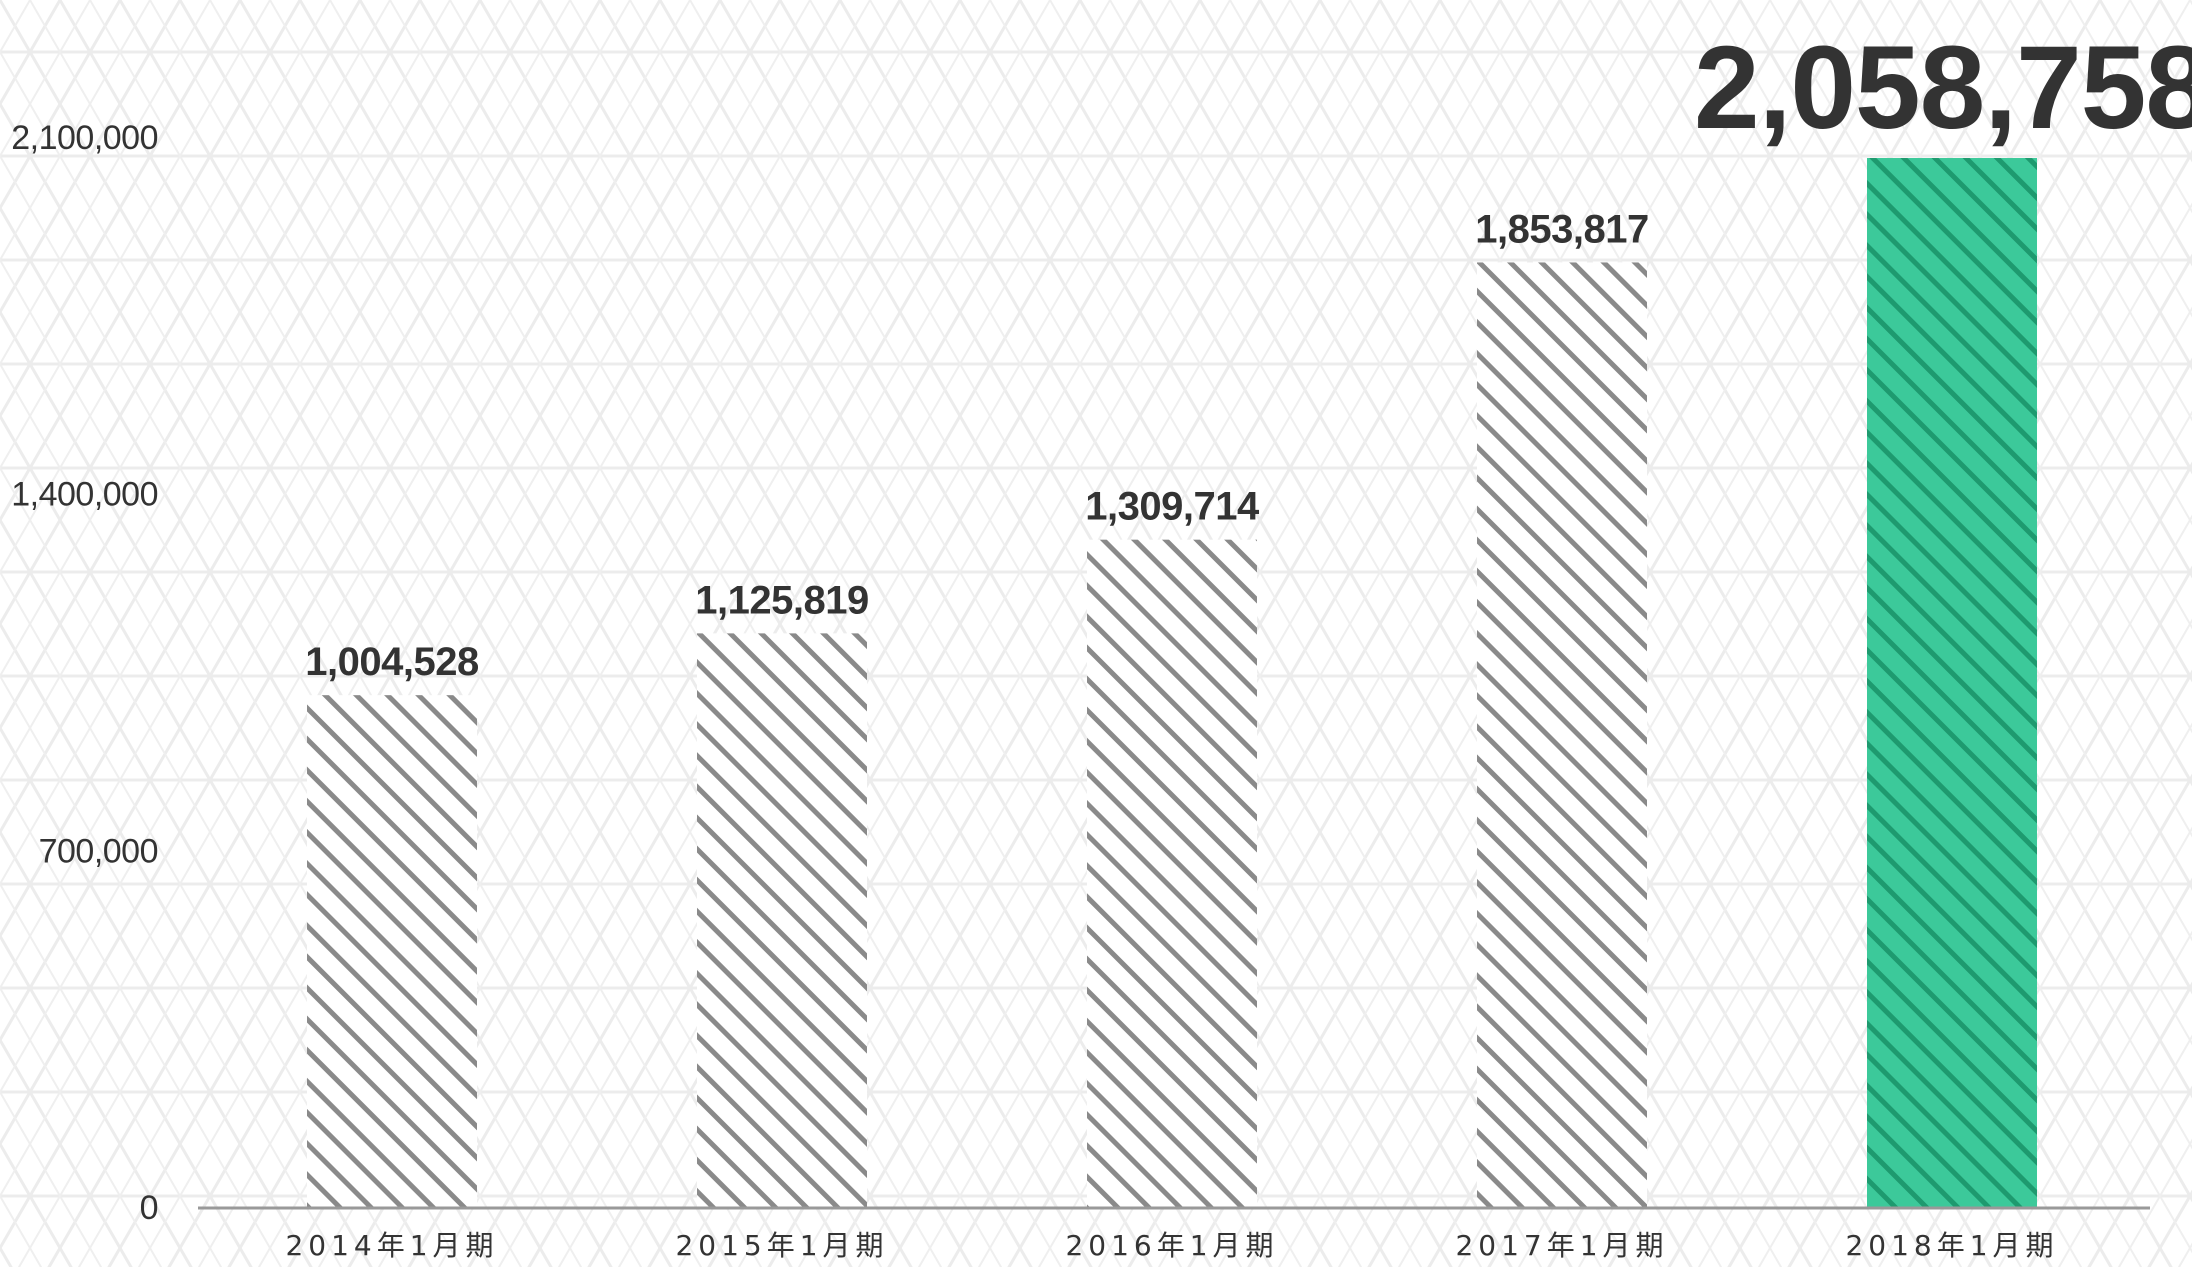 The image size is (2192, 1267). I want to click on x-tick-label: 2017年1月期, so click(1561, 1245).